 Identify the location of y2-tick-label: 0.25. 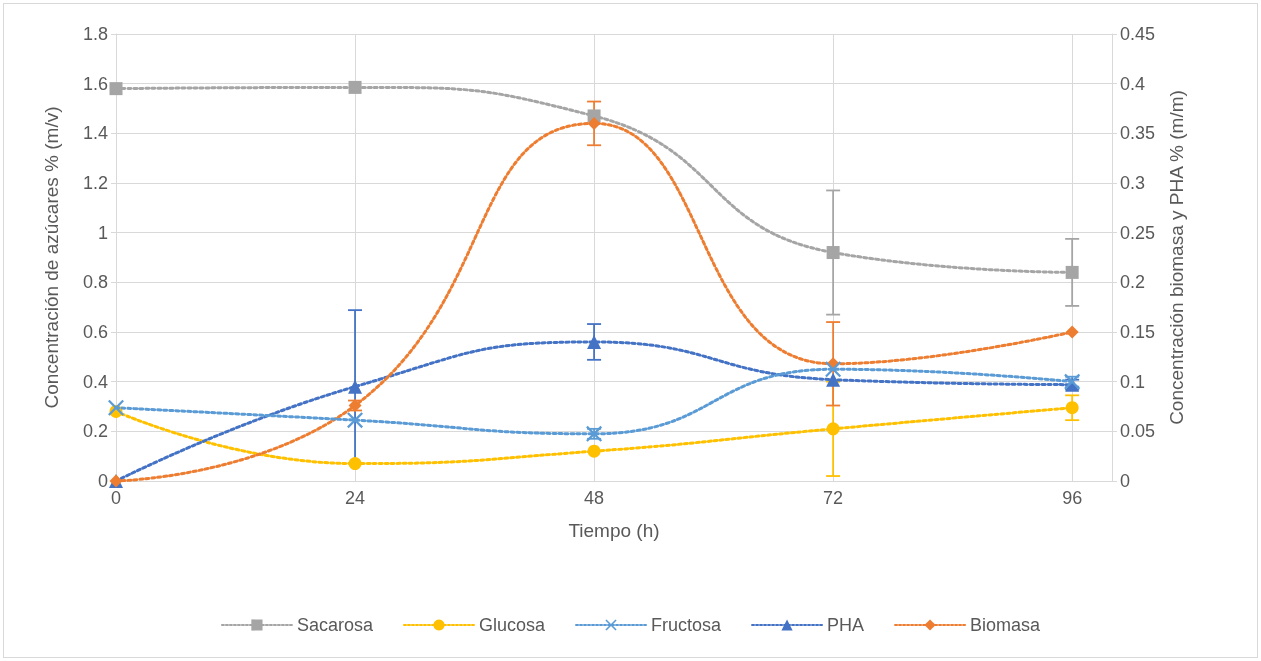
(1138, 232).